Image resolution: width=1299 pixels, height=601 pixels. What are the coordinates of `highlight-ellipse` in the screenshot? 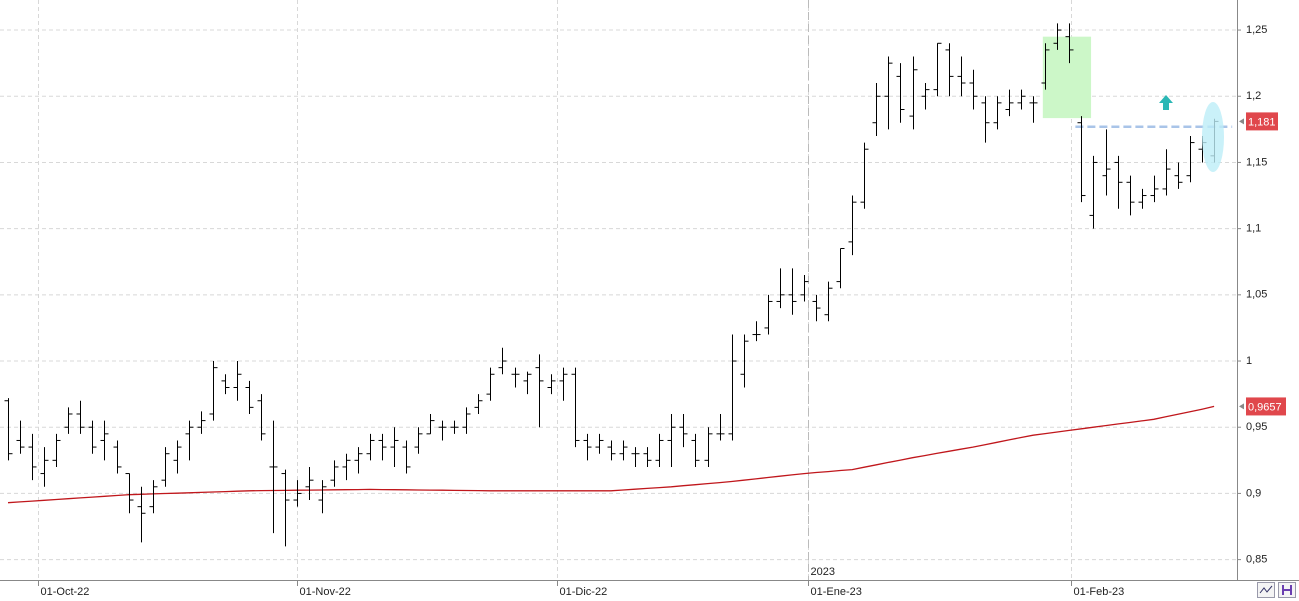 It's located at (1213, 137).